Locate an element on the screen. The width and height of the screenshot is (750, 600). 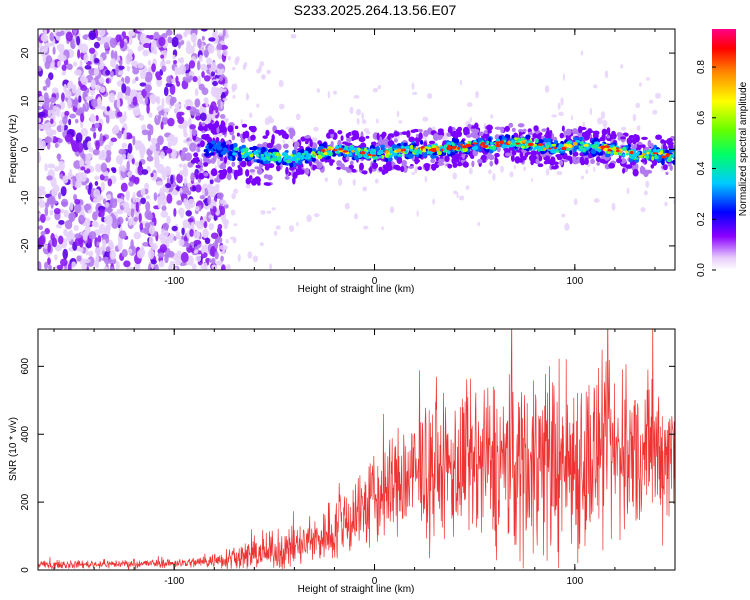
x-tick-label: 100 is located at coordinates (574, 581).